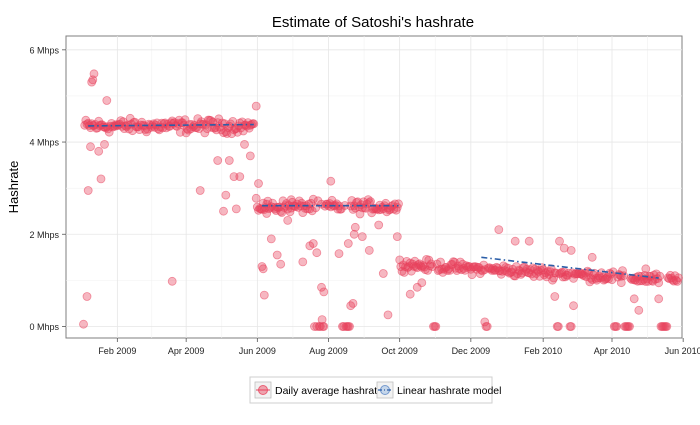 The image size is (700, 425). What do you see at coordinates (612, 351) in the screenshot?
I see `x-tick-label: Apr 2010` at bounding box center [612, 351].